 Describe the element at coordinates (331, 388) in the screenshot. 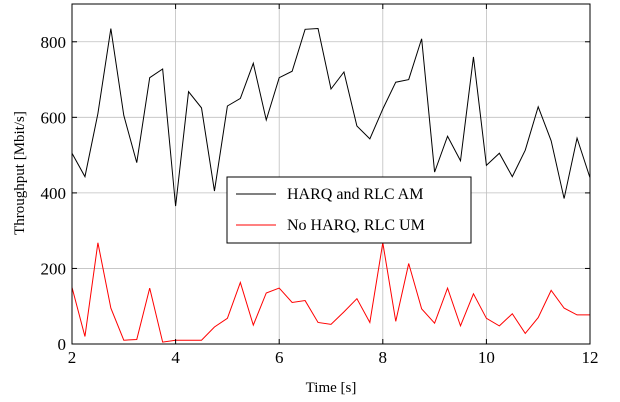

I see `x-axis-label: Time [s]` at that location.